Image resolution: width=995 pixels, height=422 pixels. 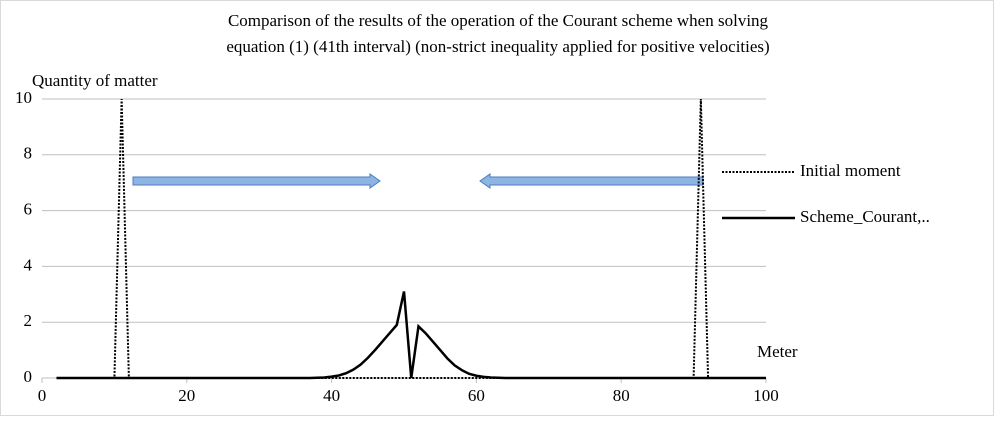 What do you see at coordinates (95, 80) in the screenshot?
I see `y-axis-label: Quantity of matter` at bounding box center [95, 80].